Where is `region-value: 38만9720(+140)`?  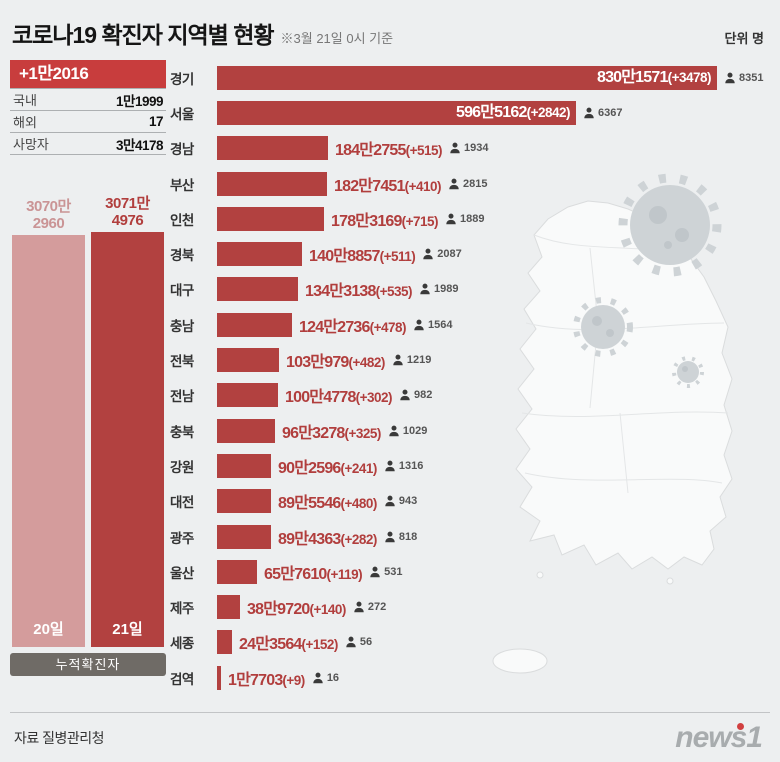
region-value: 38만9720(+140) is located at coordinates (296, 610).